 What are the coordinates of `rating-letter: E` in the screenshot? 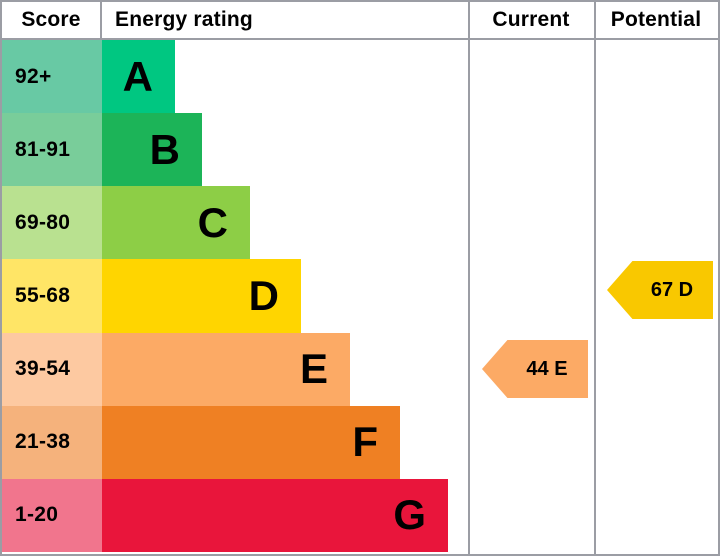 It's located at (313, 369).